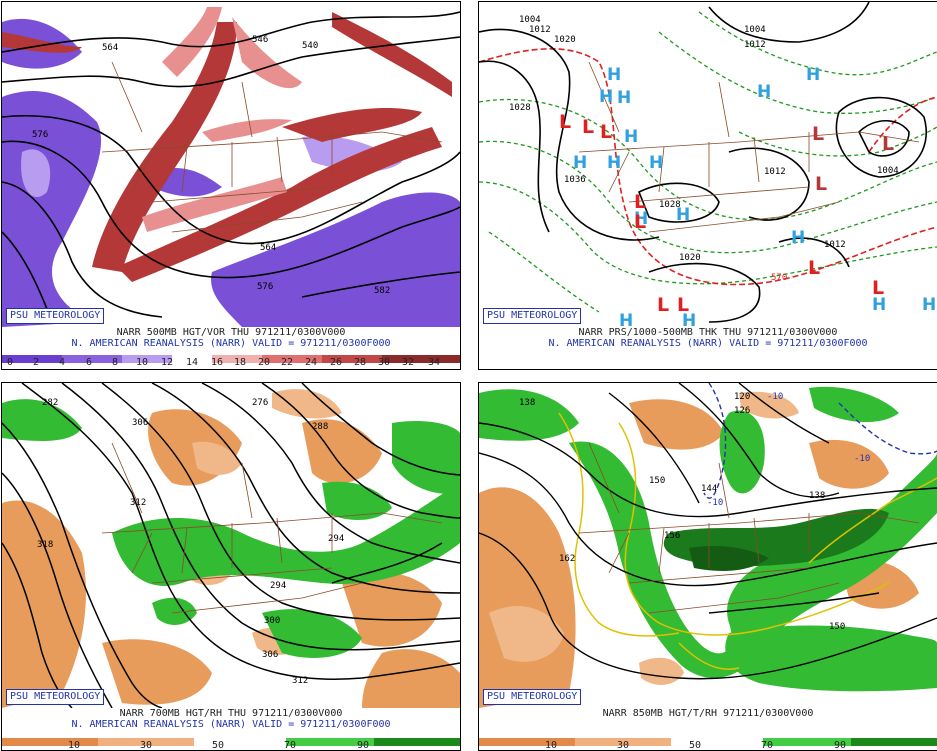 Image resolution: width=937 pixels, height=751 pixels. I want to click on tick-label: 24, so click(311, 362).